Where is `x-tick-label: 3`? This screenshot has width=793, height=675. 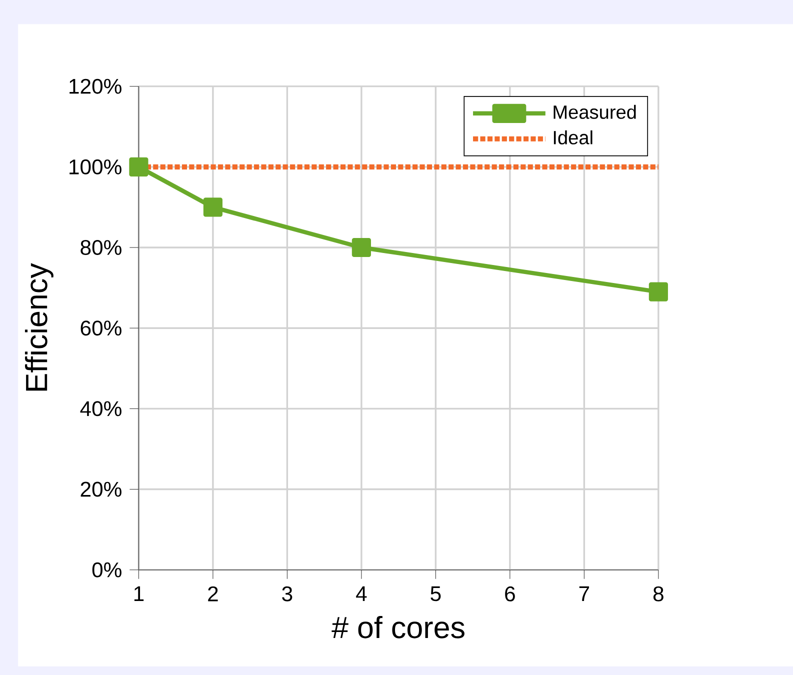
x-tick-label: 3 is located at coordinates (287, 594).